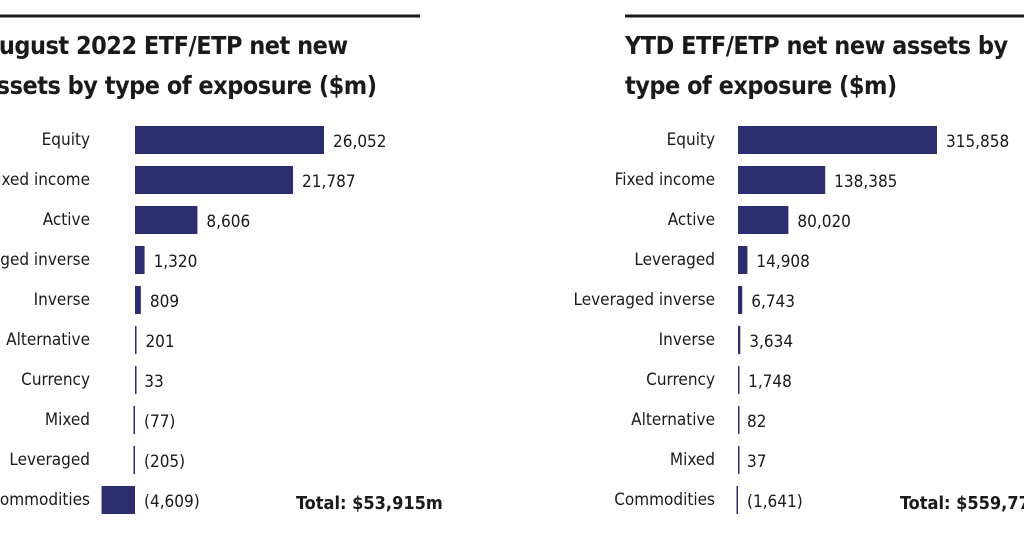  I want to click on value-label: 809, so click(164, 302).